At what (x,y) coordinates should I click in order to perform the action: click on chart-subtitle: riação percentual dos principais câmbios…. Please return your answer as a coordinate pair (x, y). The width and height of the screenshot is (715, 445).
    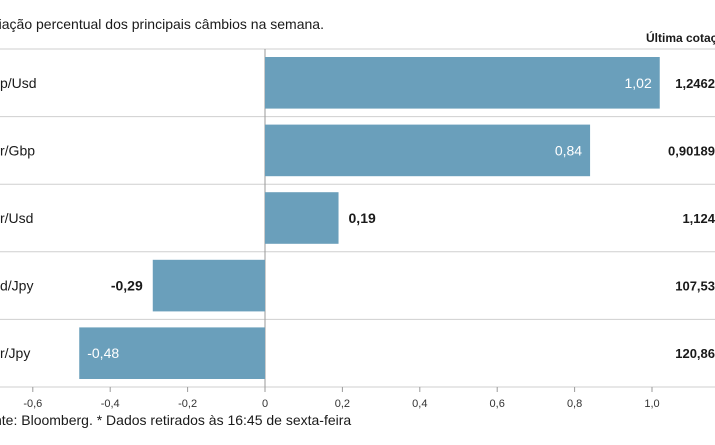
    Looking at the image, I should click on (162, 24).